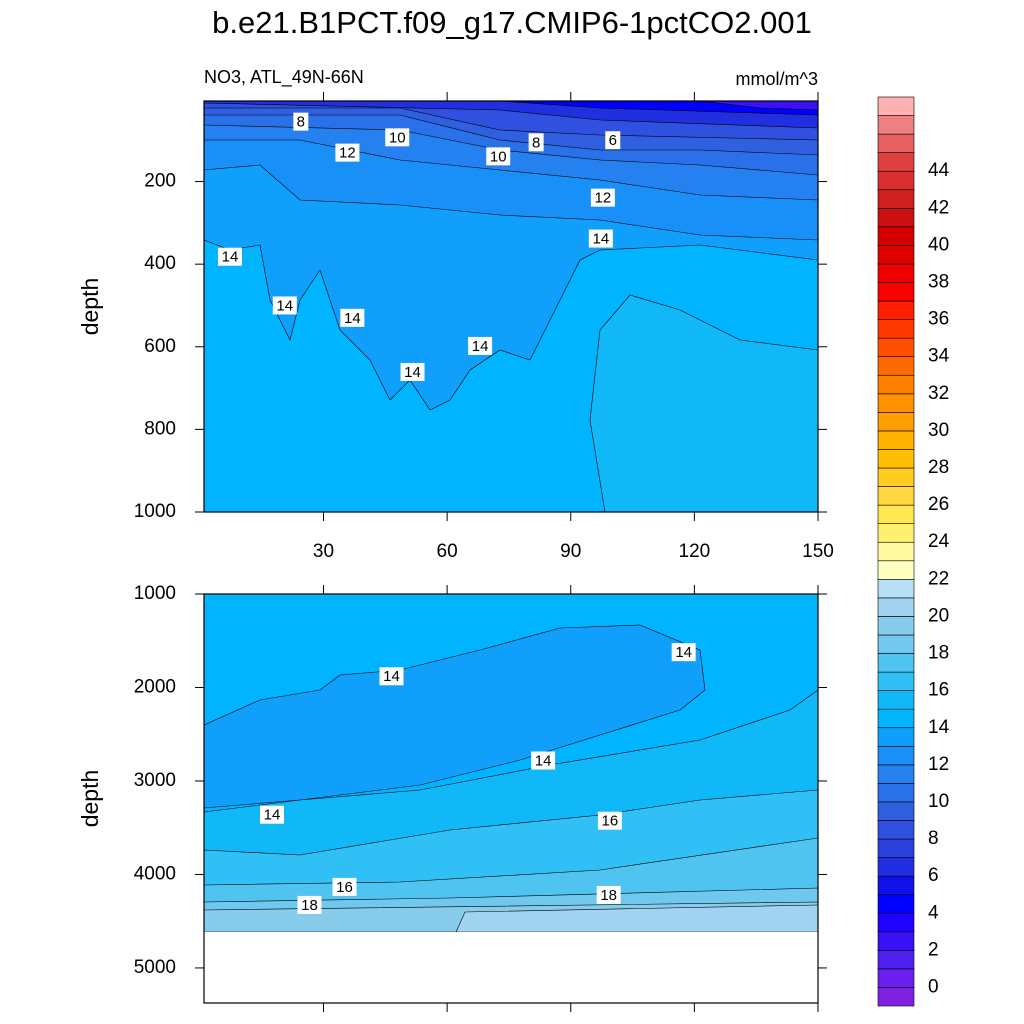  Describe the element at coordinates (938, 430) in the screenshot. I see `colorbar-tick-label: 30` at that location.